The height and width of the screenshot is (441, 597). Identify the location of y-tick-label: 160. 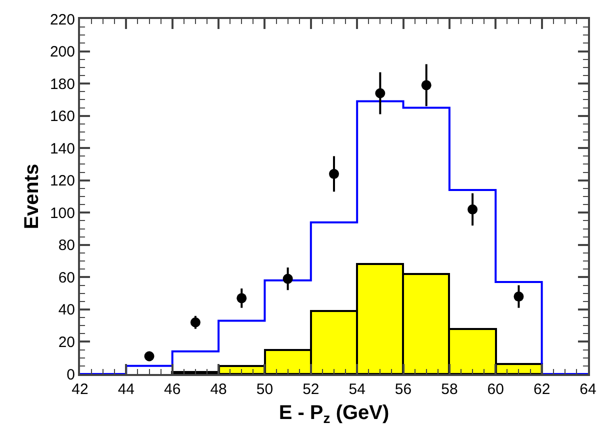
(62, 117).